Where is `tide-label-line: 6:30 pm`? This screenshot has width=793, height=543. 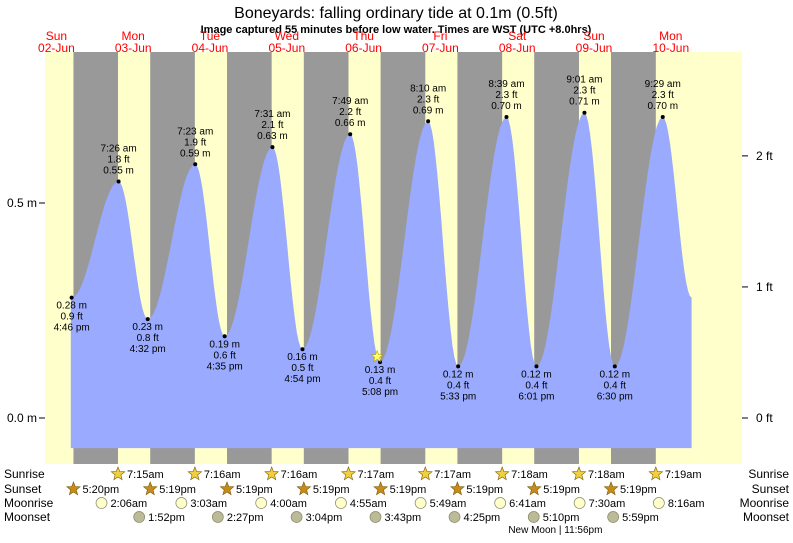
tide-label-line: 6:30 pm is located at coordinates (615, 396).